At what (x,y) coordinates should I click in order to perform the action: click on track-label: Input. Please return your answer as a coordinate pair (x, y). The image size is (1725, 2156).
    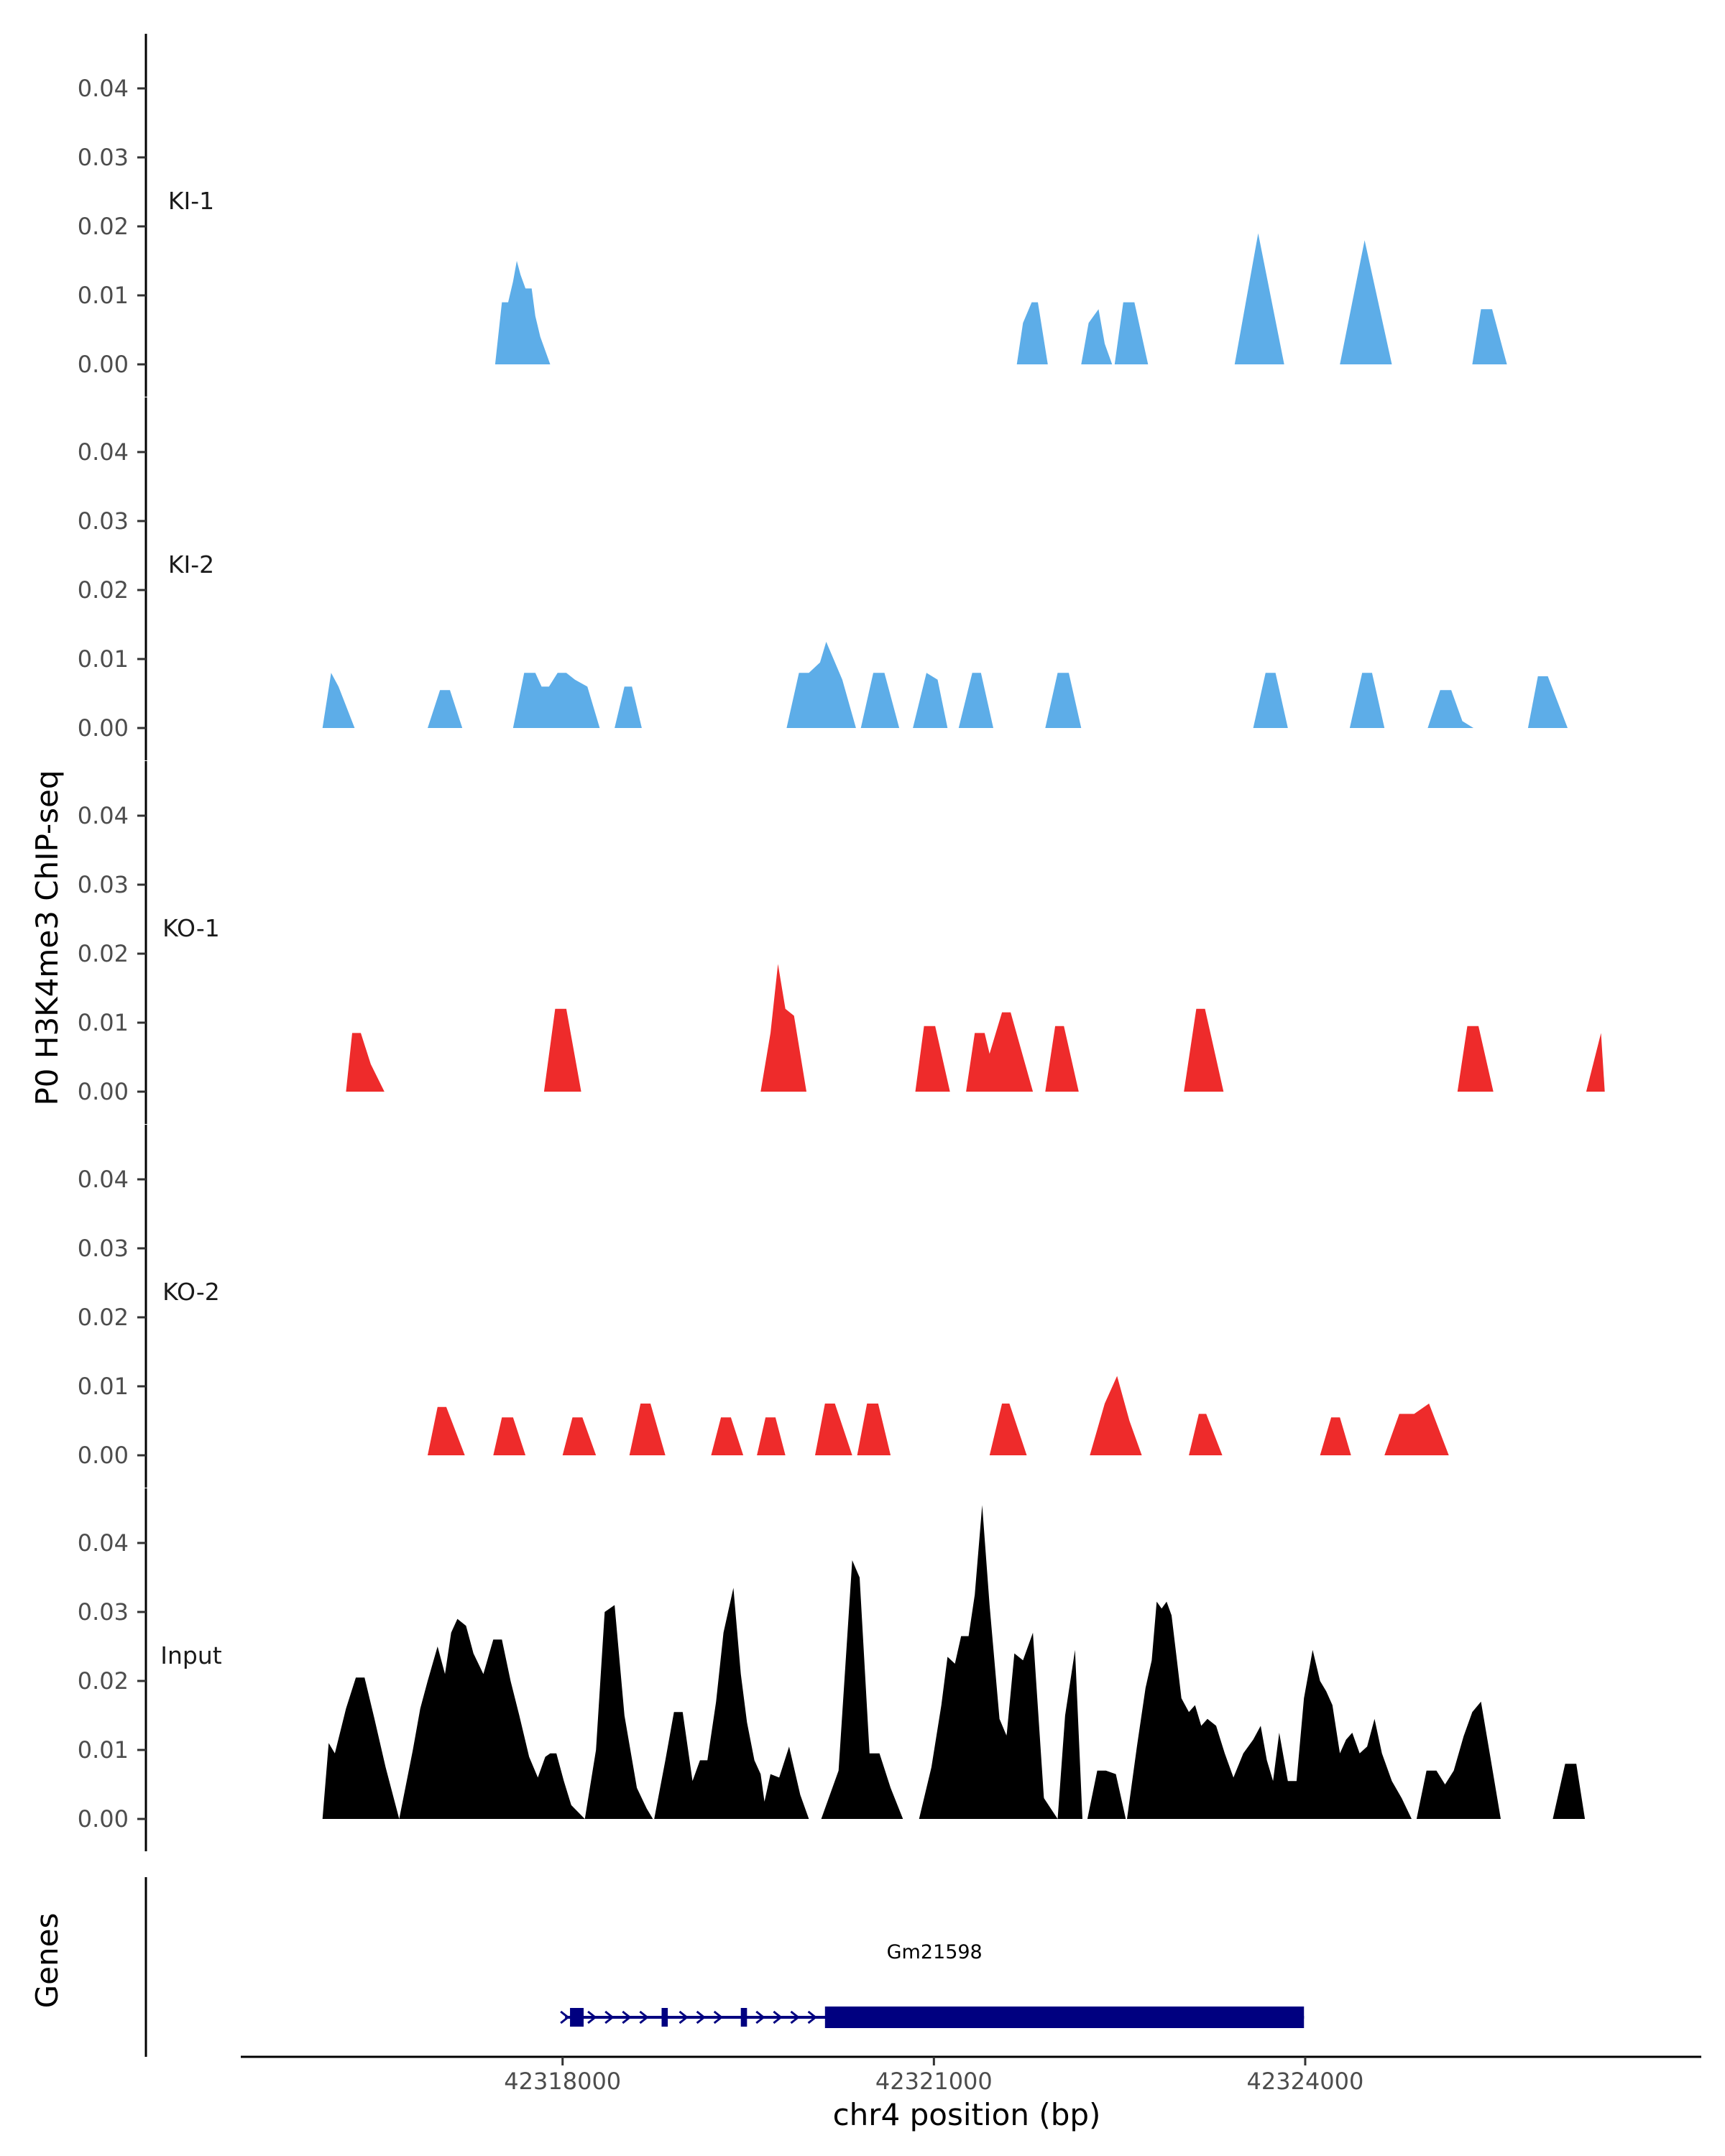
    Looking at the image, I should click on (191, 1655).